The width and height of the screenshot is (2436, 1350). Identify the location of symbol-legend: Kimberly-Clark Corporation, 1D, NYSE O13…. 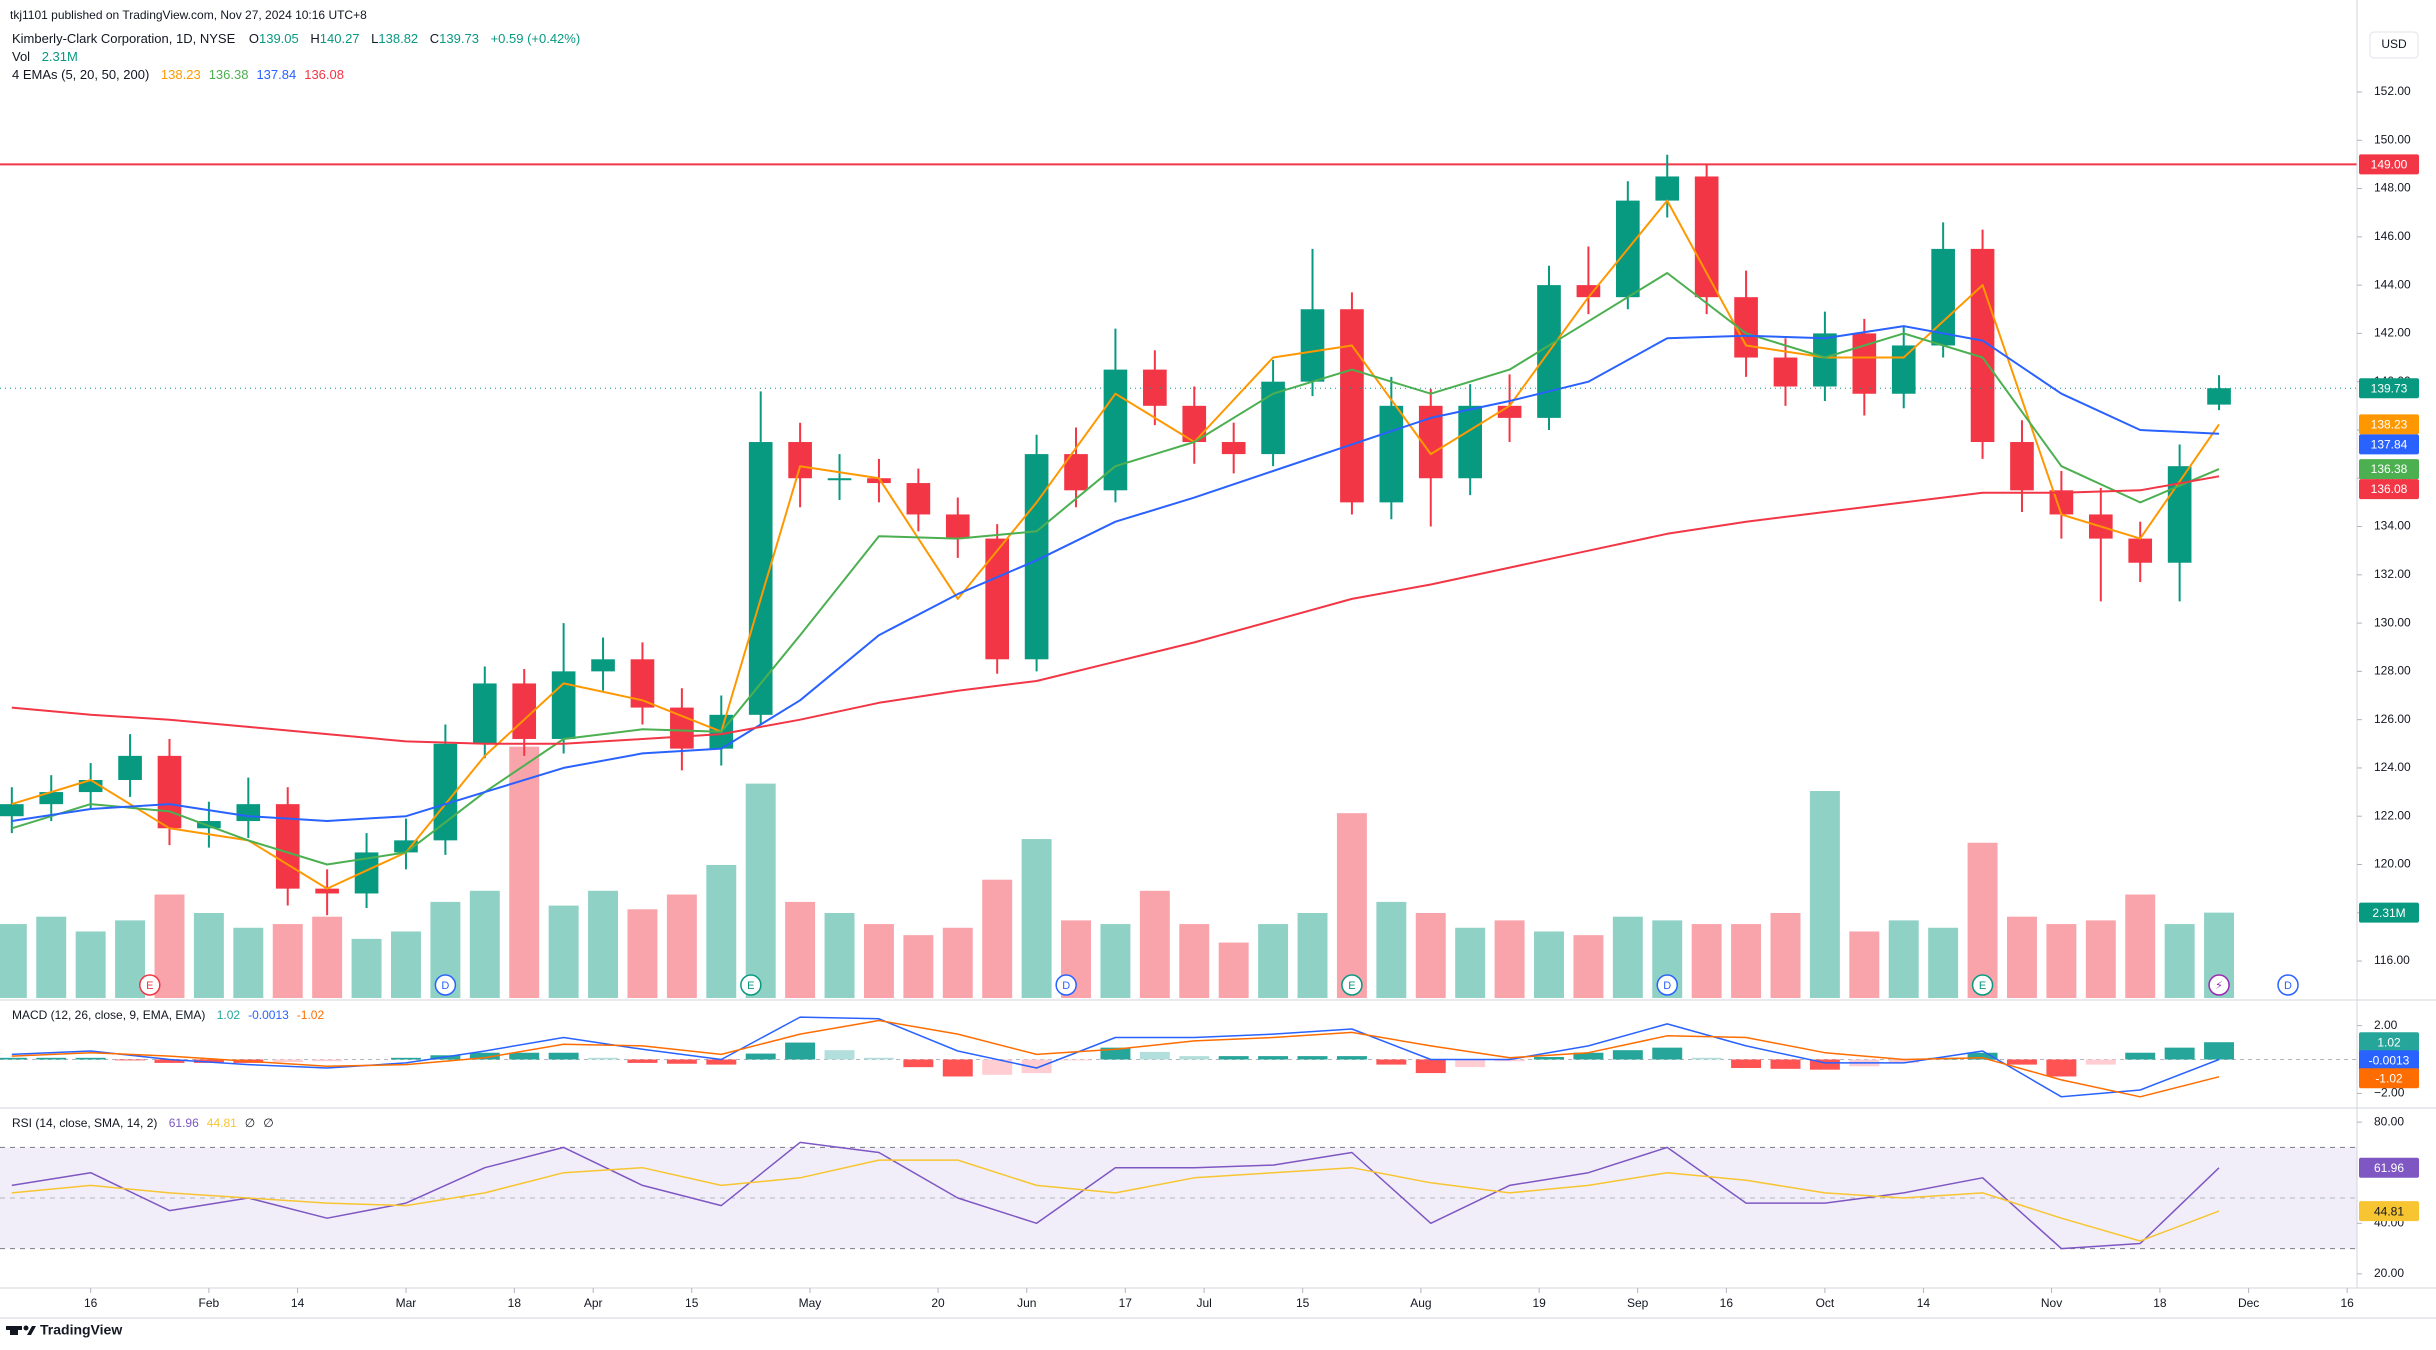
(296, 38).